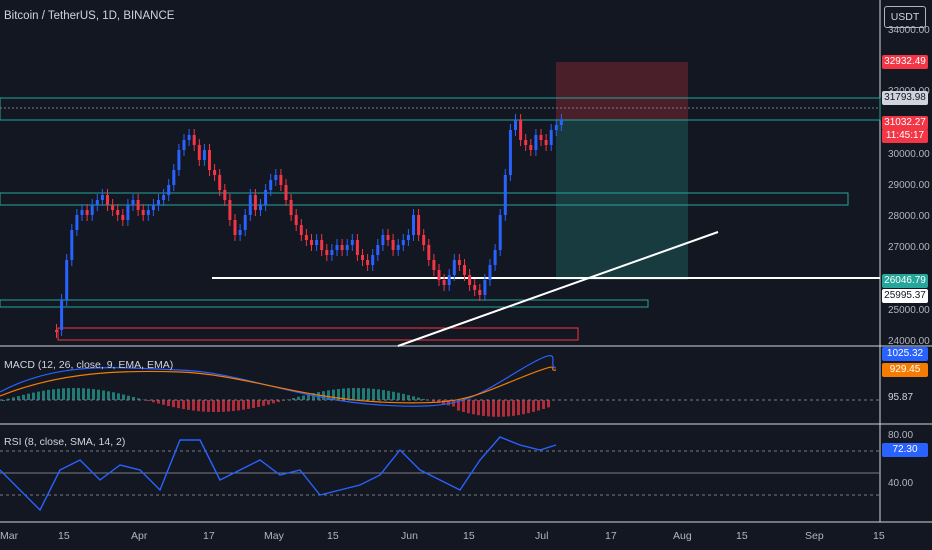 The width and height of the screenshot is (932, 550). What do you see at coordinates (409, 536) in the screenshot?
I see `date-label: Jun` at bounding box center [409, 536].